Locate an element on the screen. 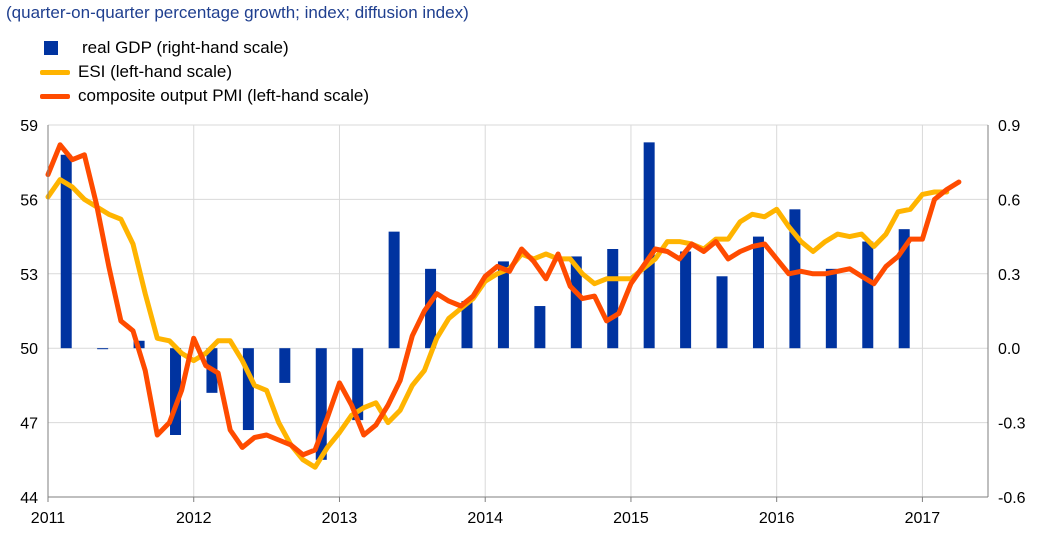 The height and width of the screenshot is (533, 1038). left-tick-label: 44 is located at coordinates (29, 498).